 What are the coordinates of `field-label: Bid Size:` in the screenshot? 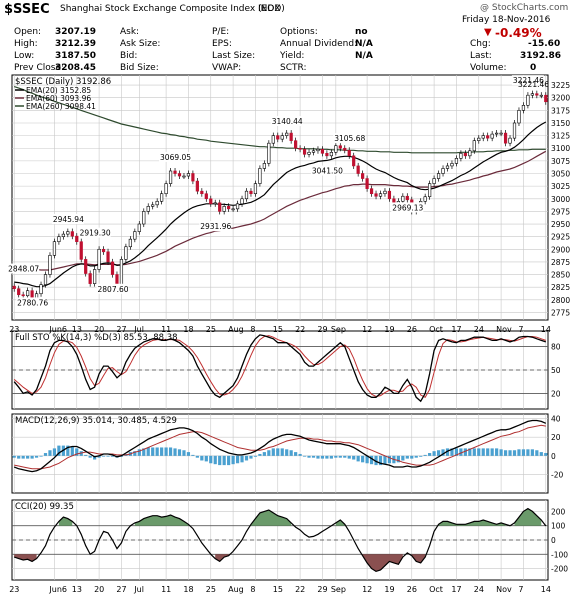 It's located at (139, 68).